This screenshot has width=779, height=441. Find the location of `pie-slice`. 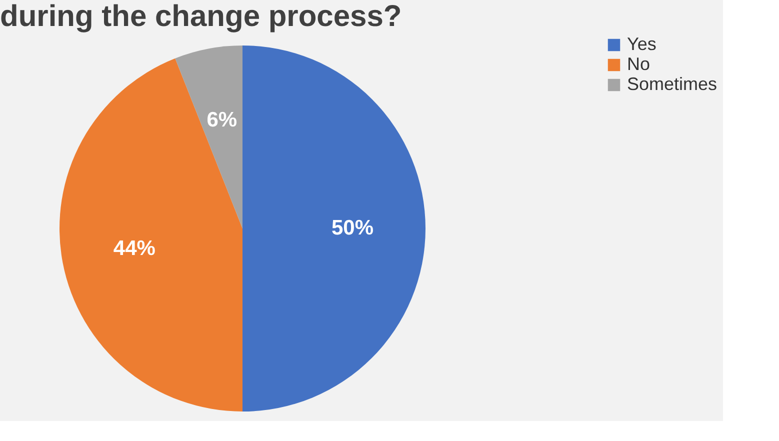

pie-slice is located at coordinates (208, 137).